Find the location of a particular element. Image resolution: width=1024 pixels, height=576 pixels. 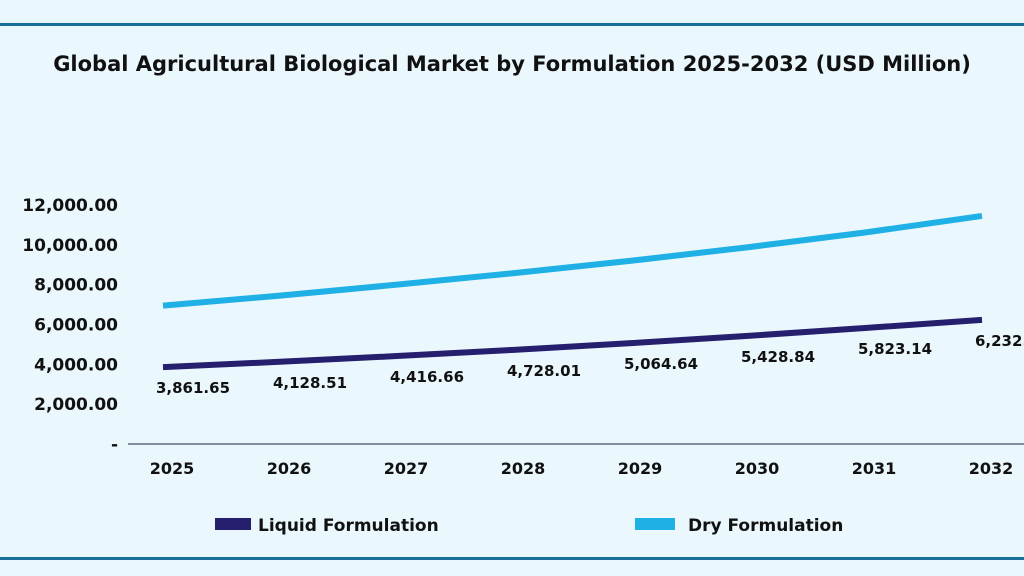

bottom-rule is located at coordinates (512, 558).